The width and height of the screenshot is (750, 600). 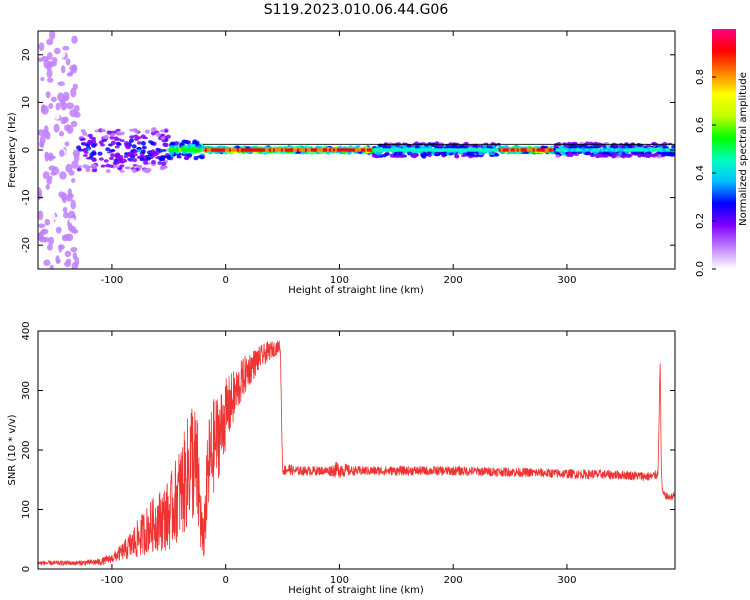 I want to click on colorbar-tick-label: 0.0, so click(x=700, y=269).